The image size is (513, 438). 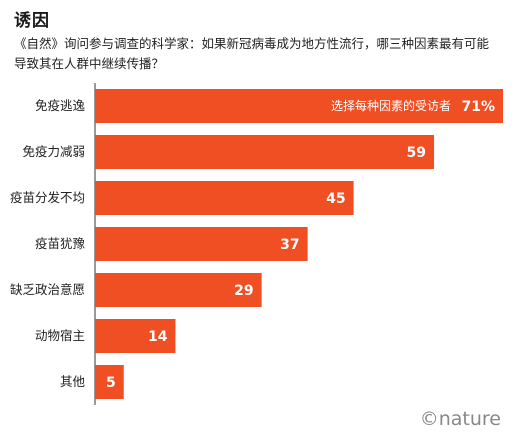 I want to click on category-label: 免疫力减弱, so click(x=53, y=151).